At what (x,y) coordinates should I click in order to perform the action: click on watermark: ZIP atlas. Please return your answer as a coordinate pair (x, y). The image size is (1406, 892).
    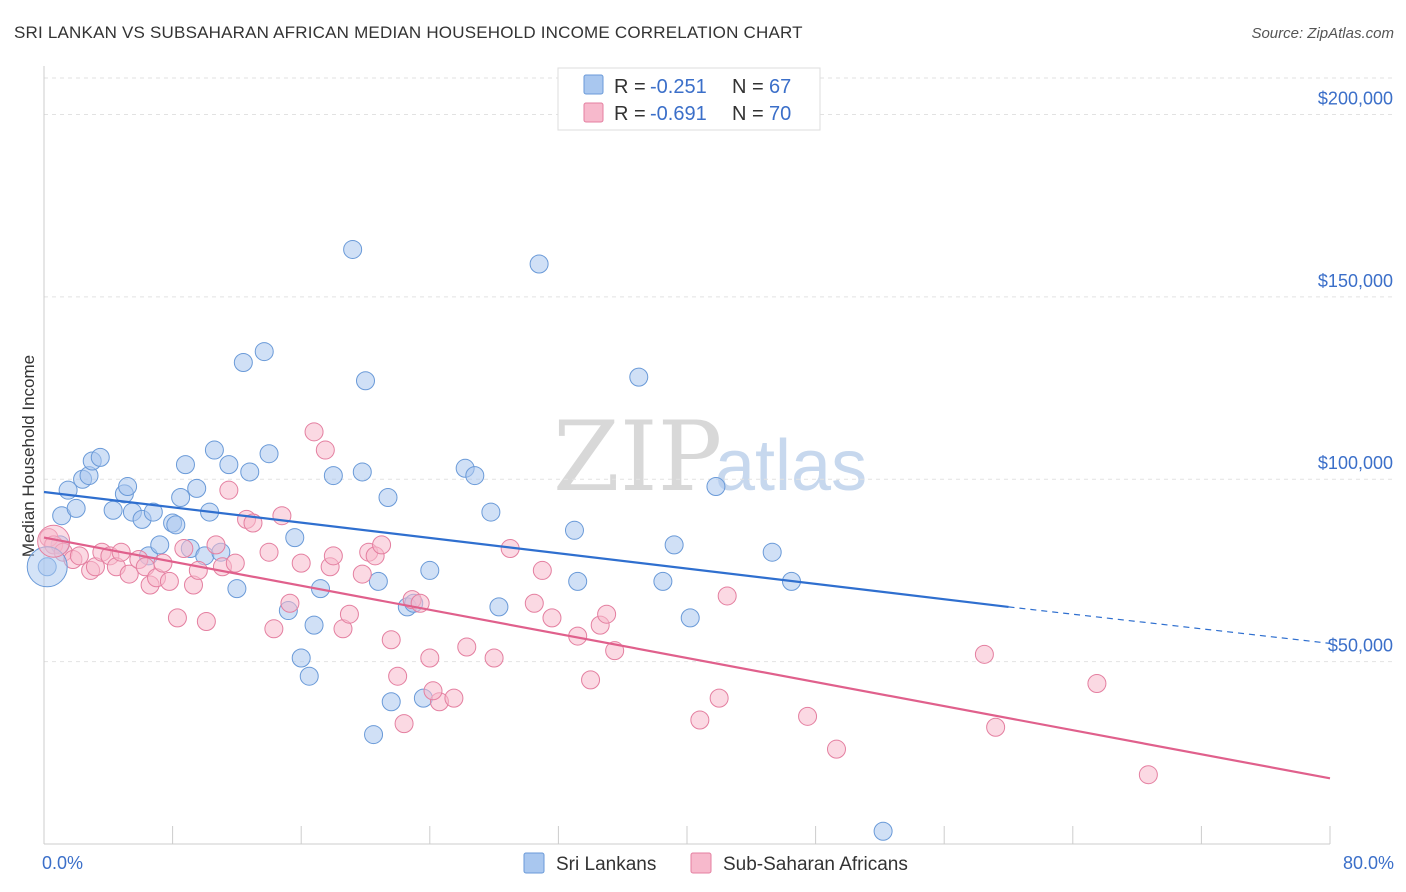
    Looking at the image, I should click on (710, 457).